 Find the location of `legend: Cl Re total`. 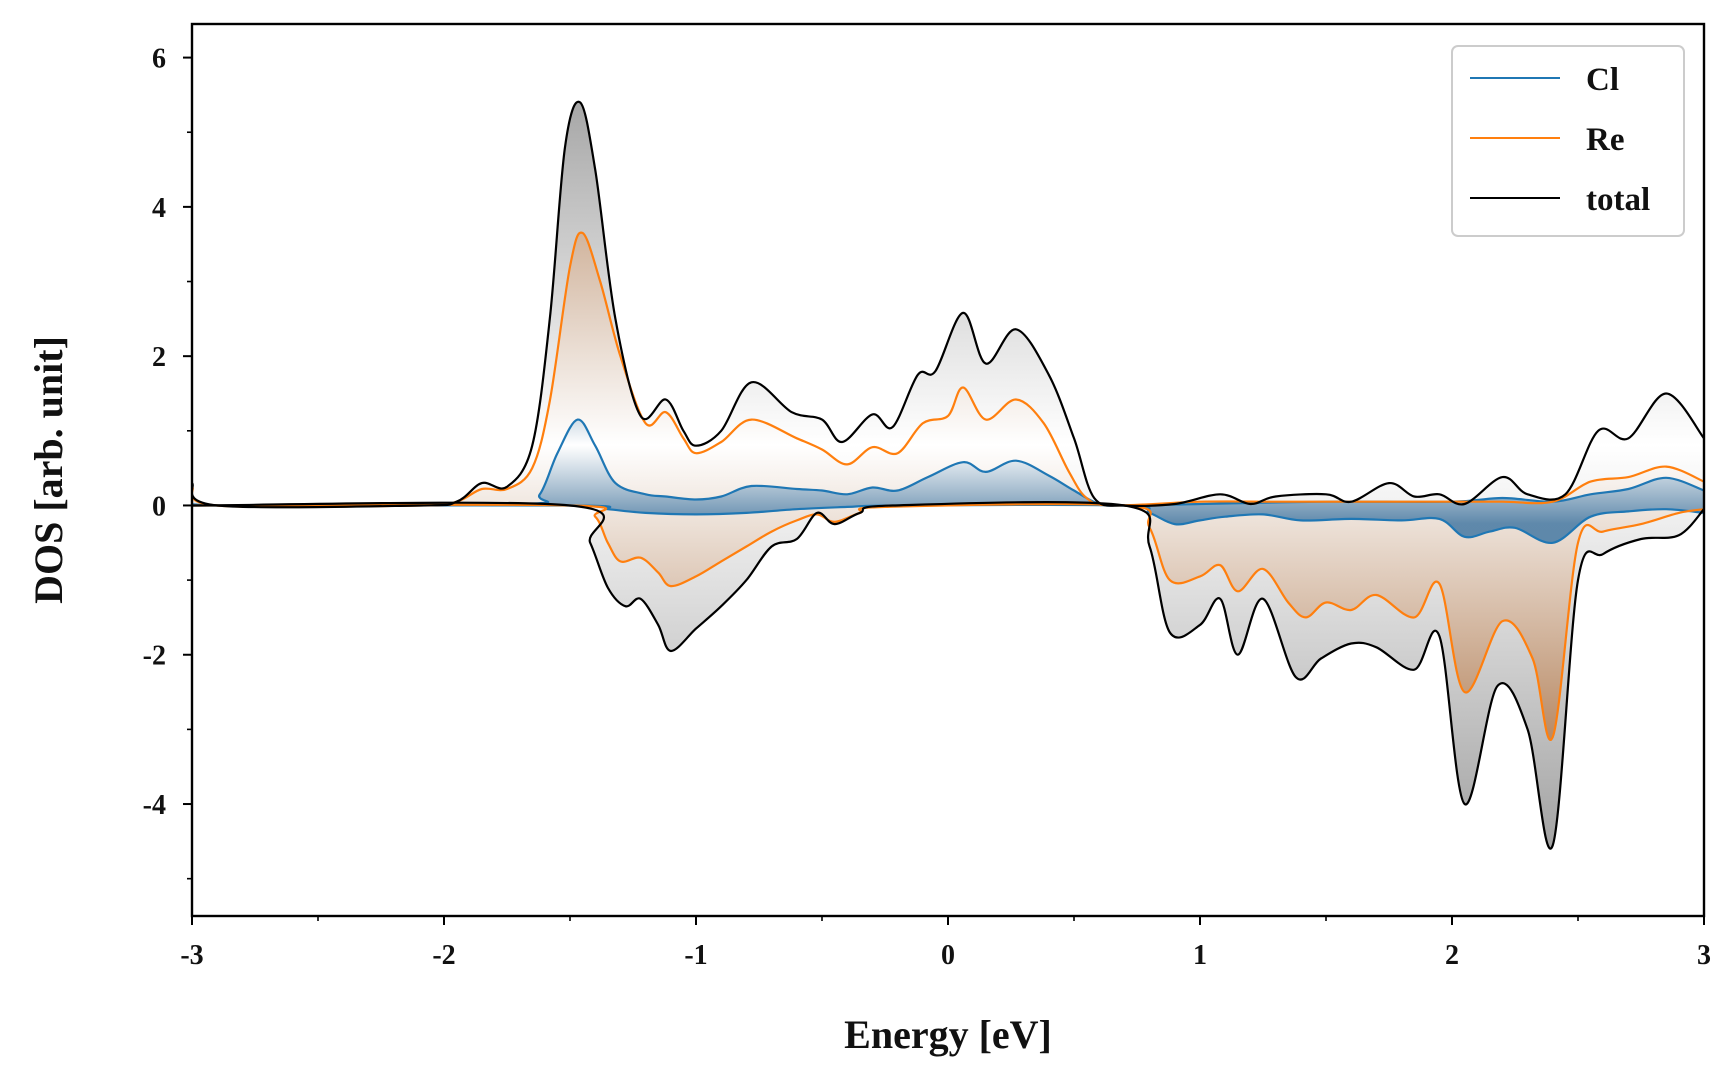

legend: Cl Re total is located at coordinates (1568, 141).